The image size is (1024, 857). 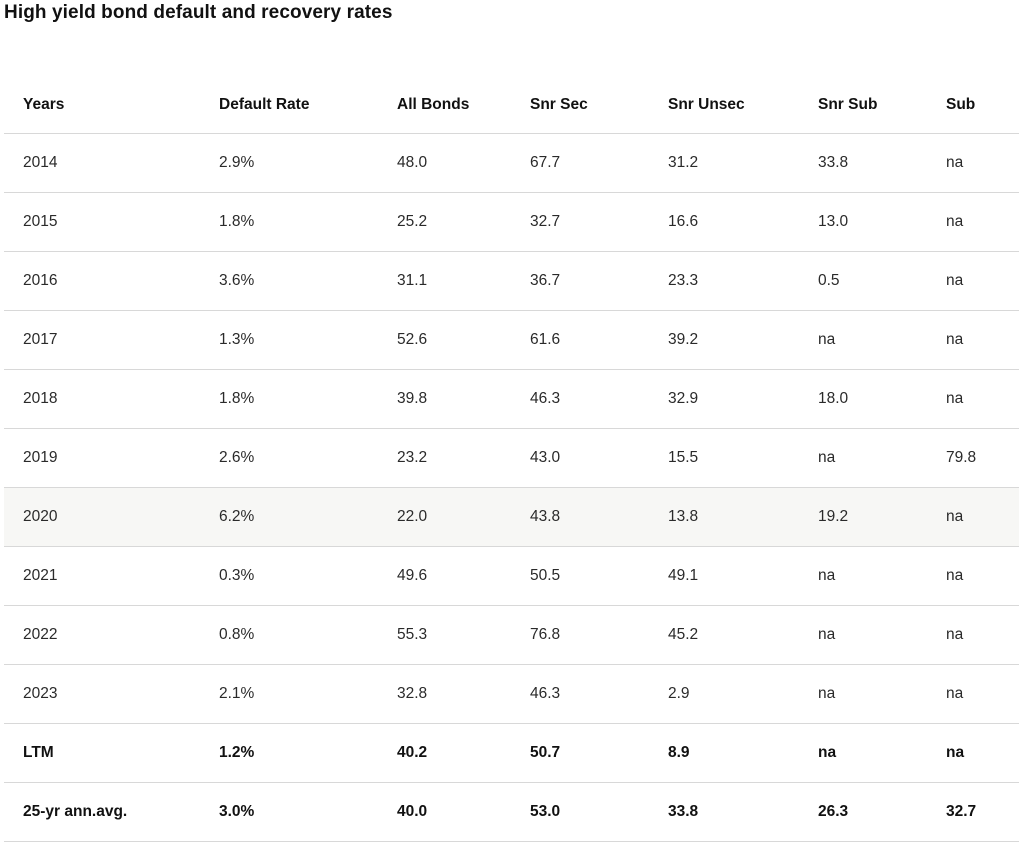 What do you see at coordinates (444, 694) in the screenshot?
I see `table-cell: 32.8` at bounding box center [444, 694].